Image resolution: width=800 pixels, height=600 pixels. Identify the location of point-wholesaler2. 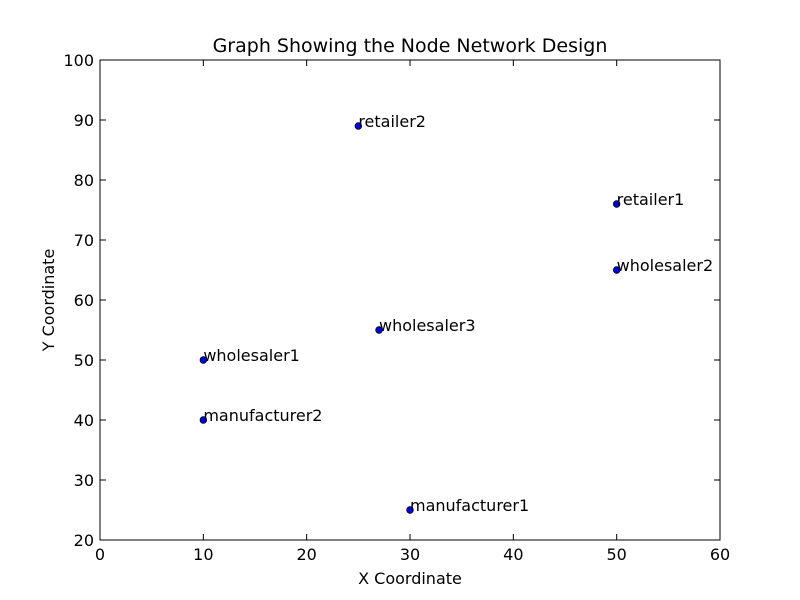
(616, 270).